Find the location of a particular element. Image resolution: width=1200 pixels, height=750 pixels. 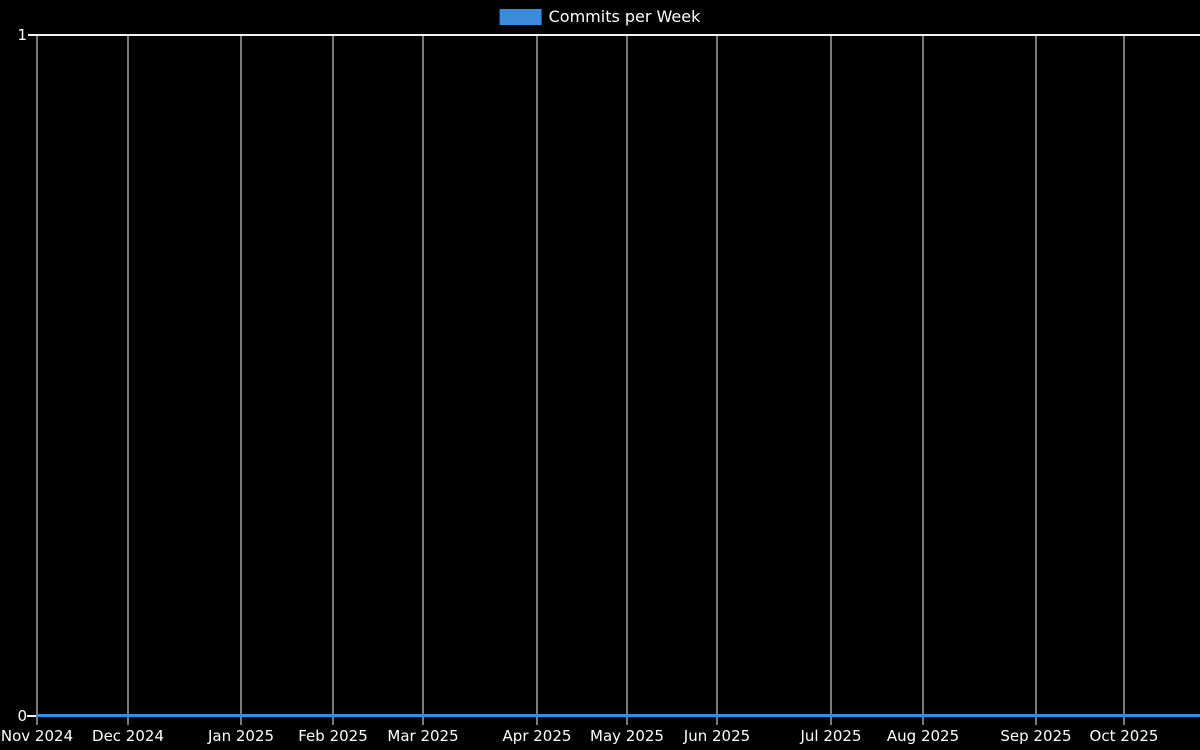

x-tick-label: Jan 2025 is located at coordinates (241, 736).